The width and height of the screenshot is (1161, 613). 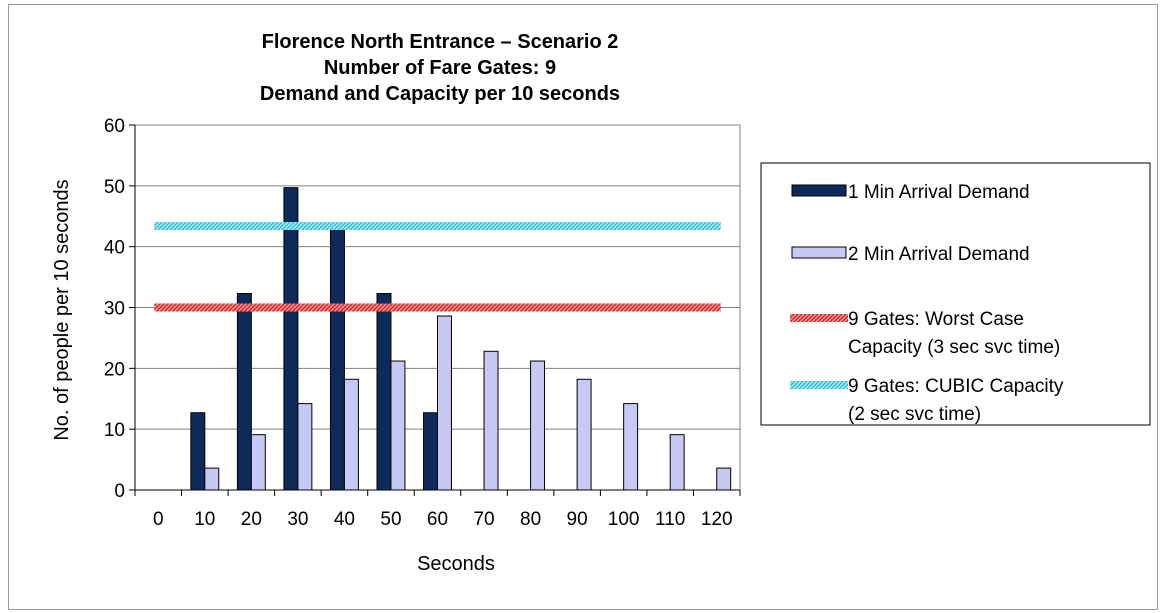 I want to click on capacity-lines, so click(x=437, y=266).